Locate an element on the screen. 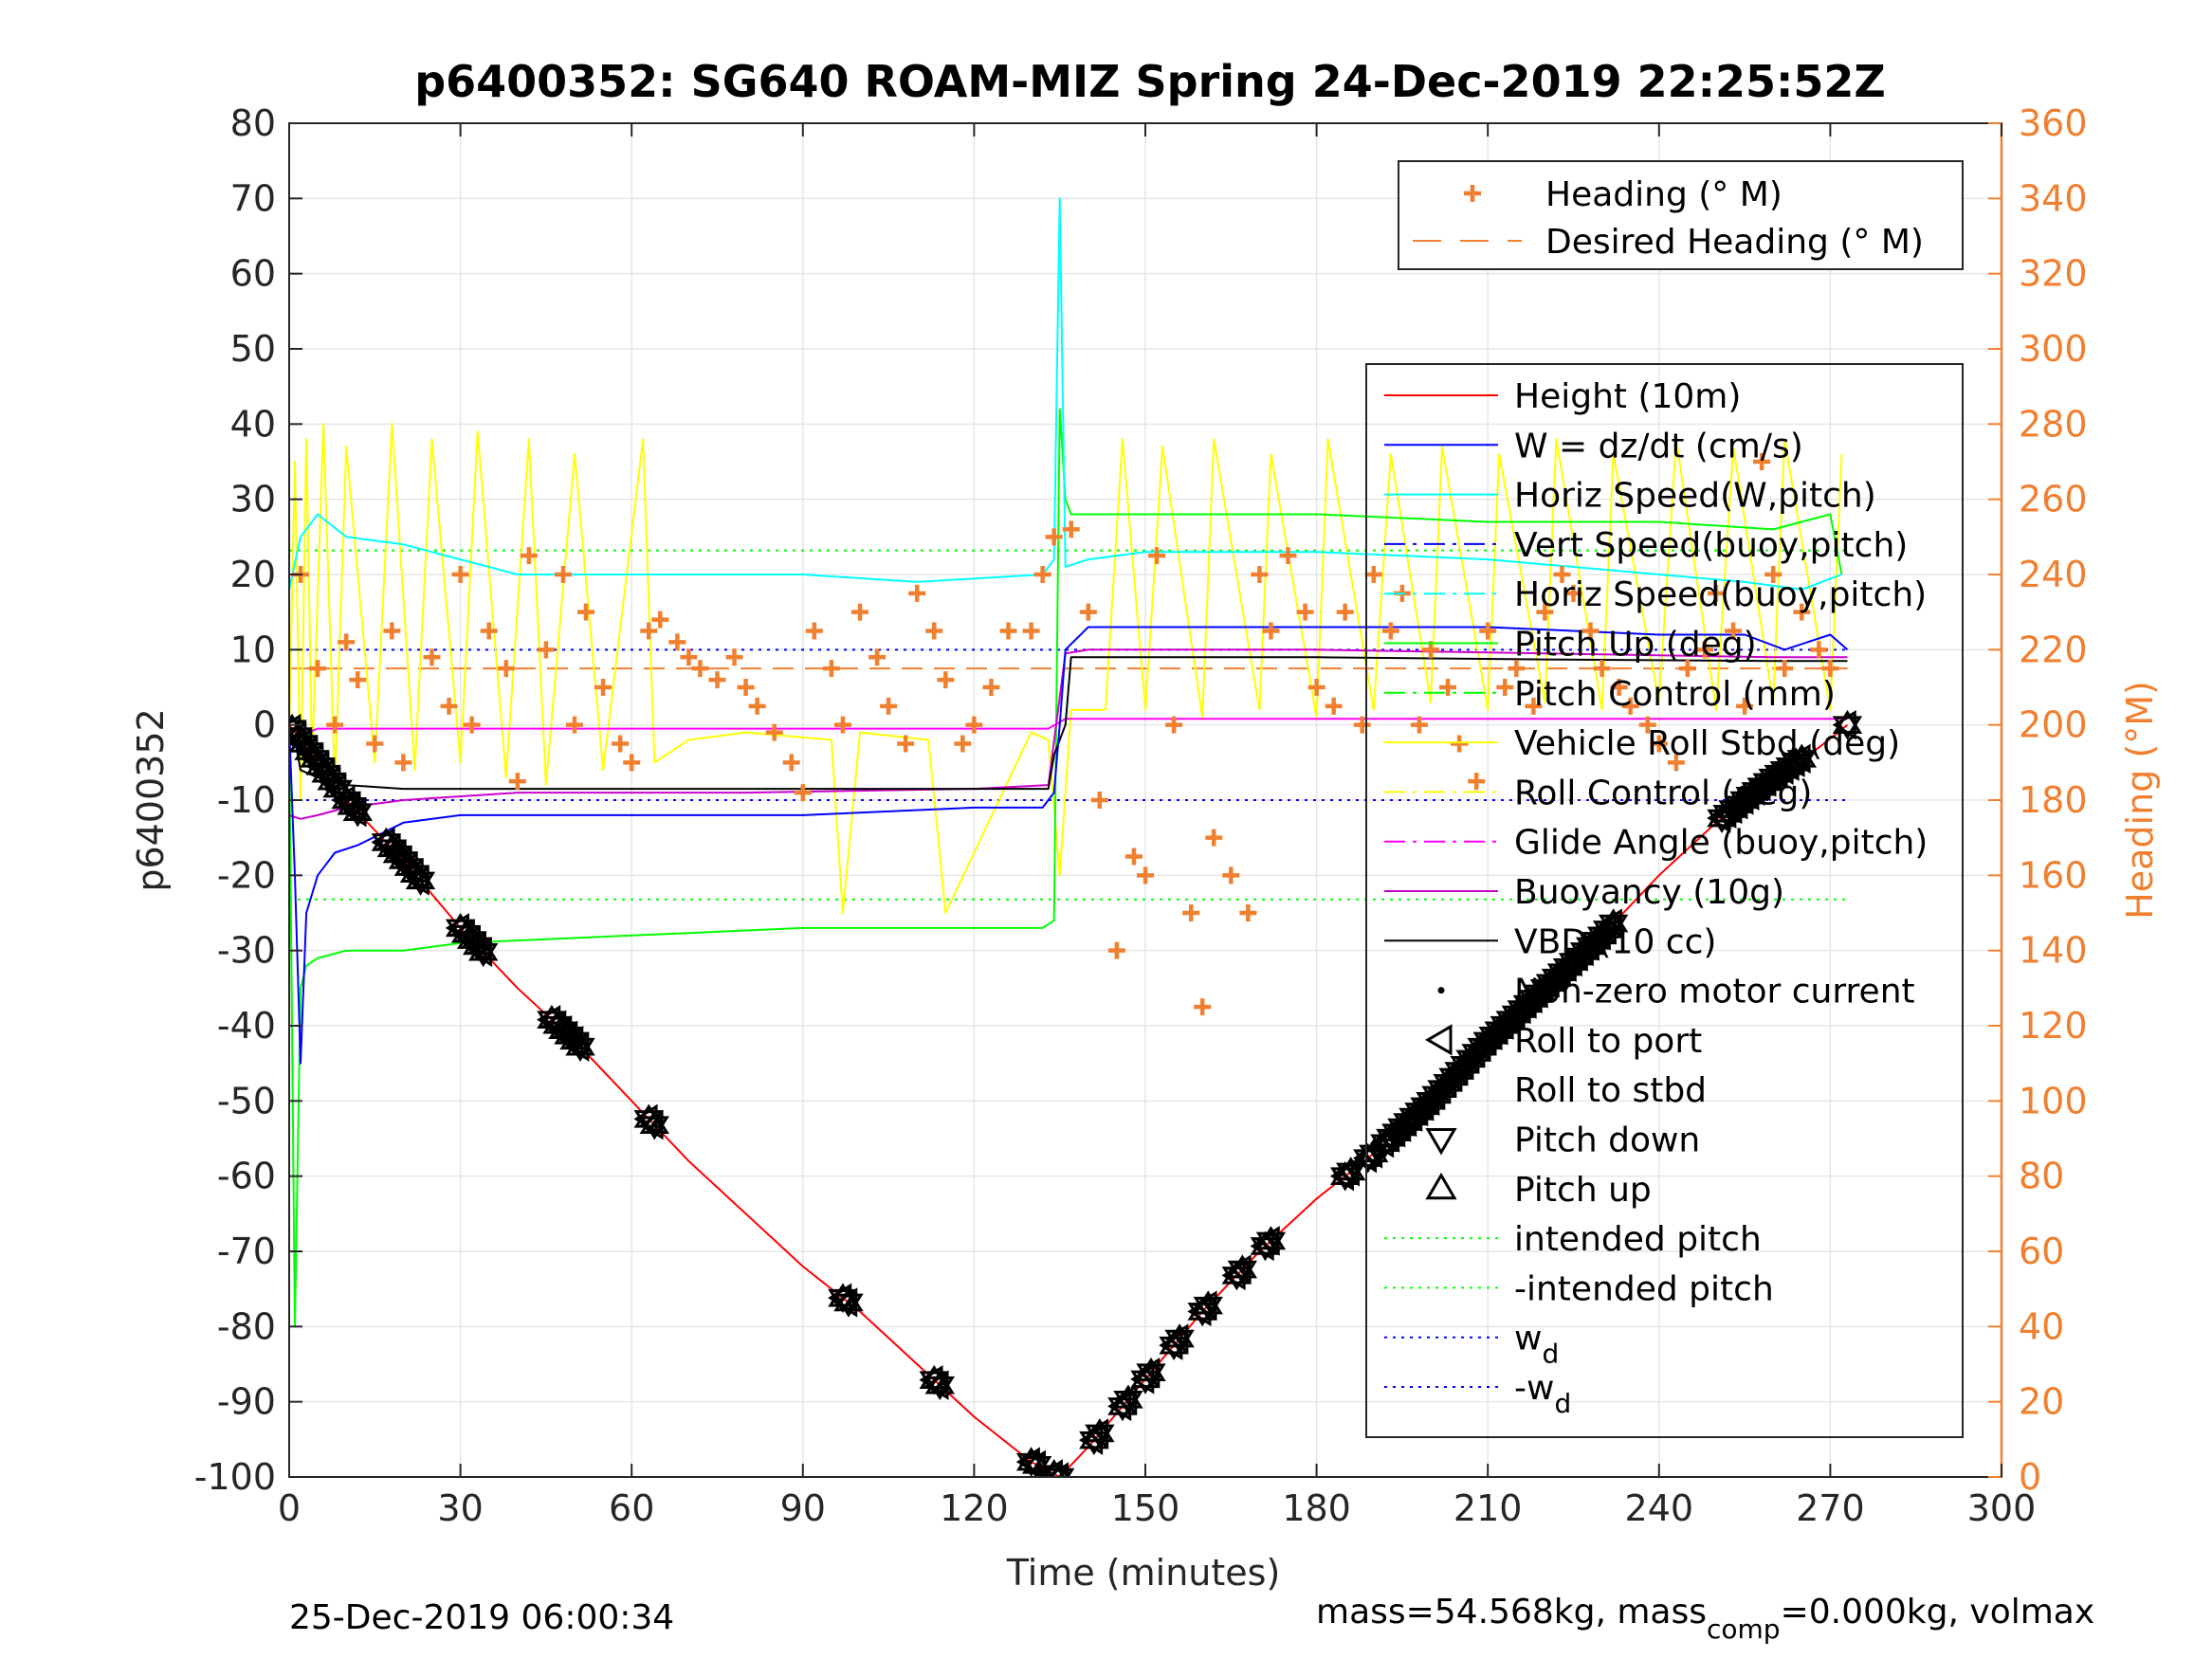 The width and height of the screenshot is (2212, 1659). y2-tick-label: 320 is located at coordinates (2053, 274).